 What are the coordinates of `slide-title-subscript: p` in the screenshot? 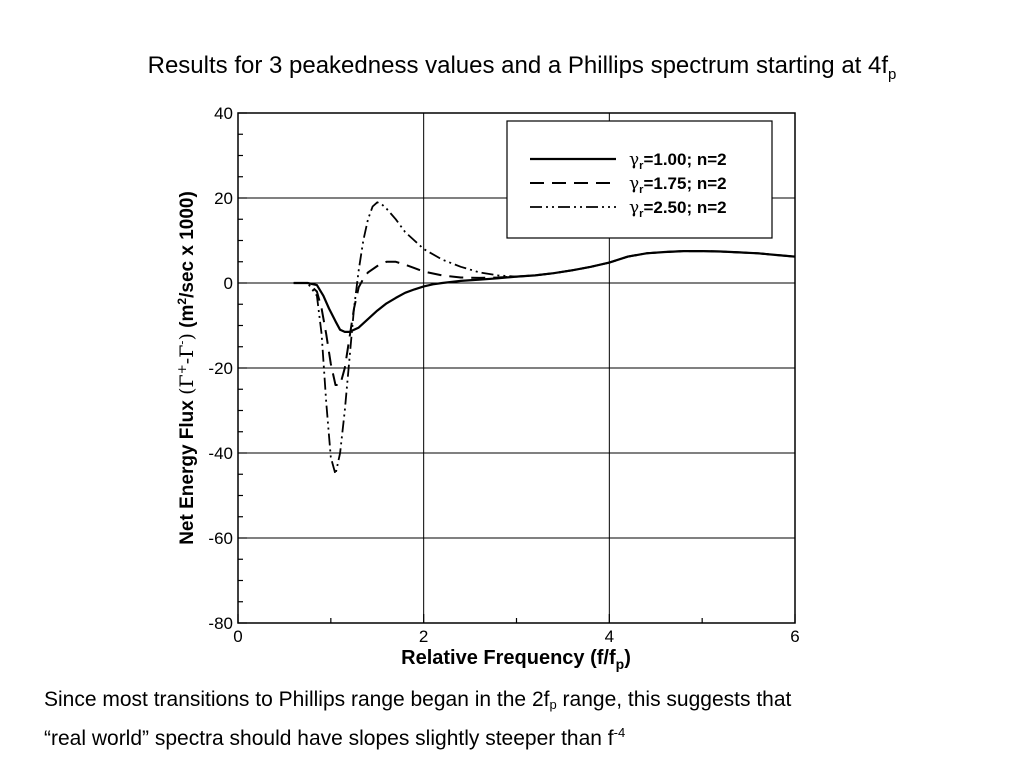 It's located at (892, 74).